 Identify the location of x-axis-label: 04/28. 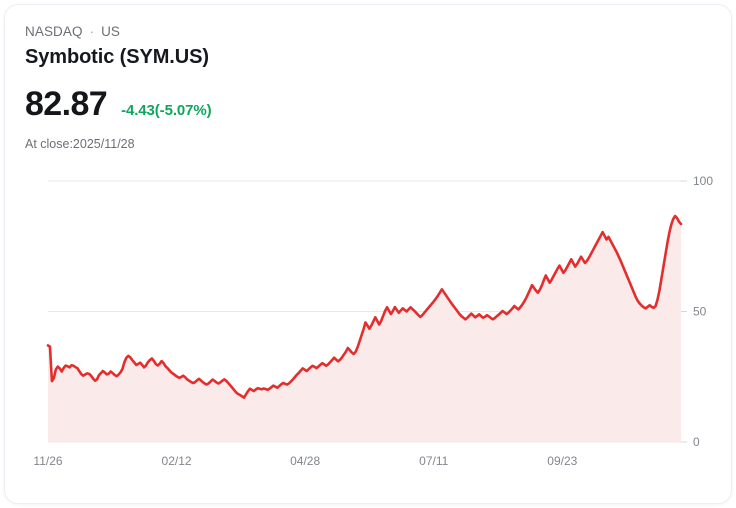
(305, 461).